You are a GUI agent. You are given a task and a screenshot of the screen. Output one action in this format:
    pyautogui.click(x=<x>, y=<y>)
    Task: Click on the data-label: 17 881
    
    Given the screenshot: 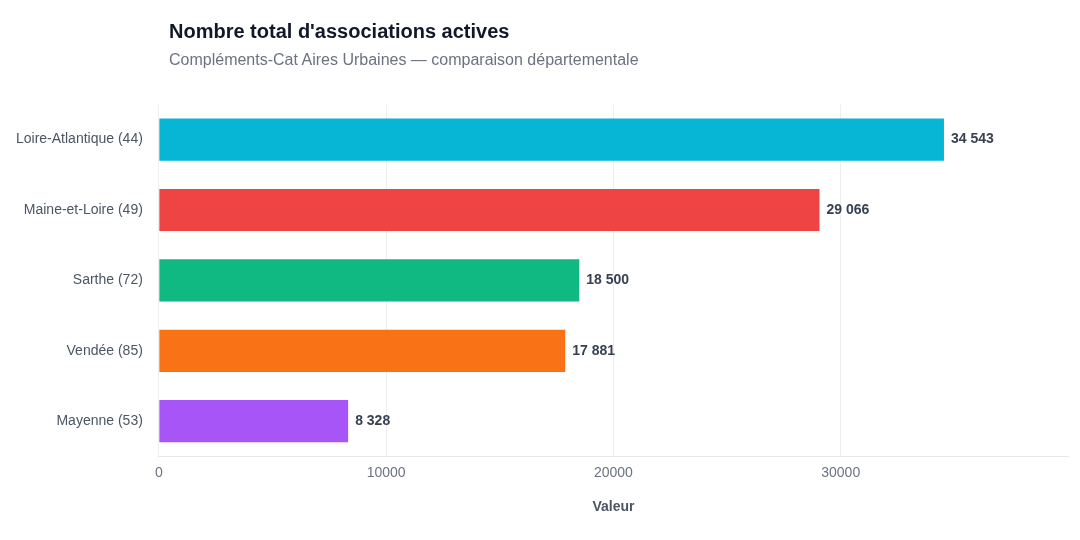 What is the action you would take?
    pyautogui.click(x=594, y=349)
    